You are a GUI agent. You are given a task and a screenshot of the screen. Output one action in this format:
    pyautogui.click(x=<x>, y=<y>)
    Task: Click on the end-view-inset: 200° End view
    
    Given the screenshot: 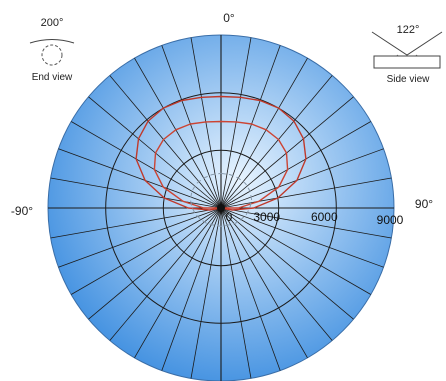 What is the action you would take?
    pyautogui.click(x=52, y=50)
    